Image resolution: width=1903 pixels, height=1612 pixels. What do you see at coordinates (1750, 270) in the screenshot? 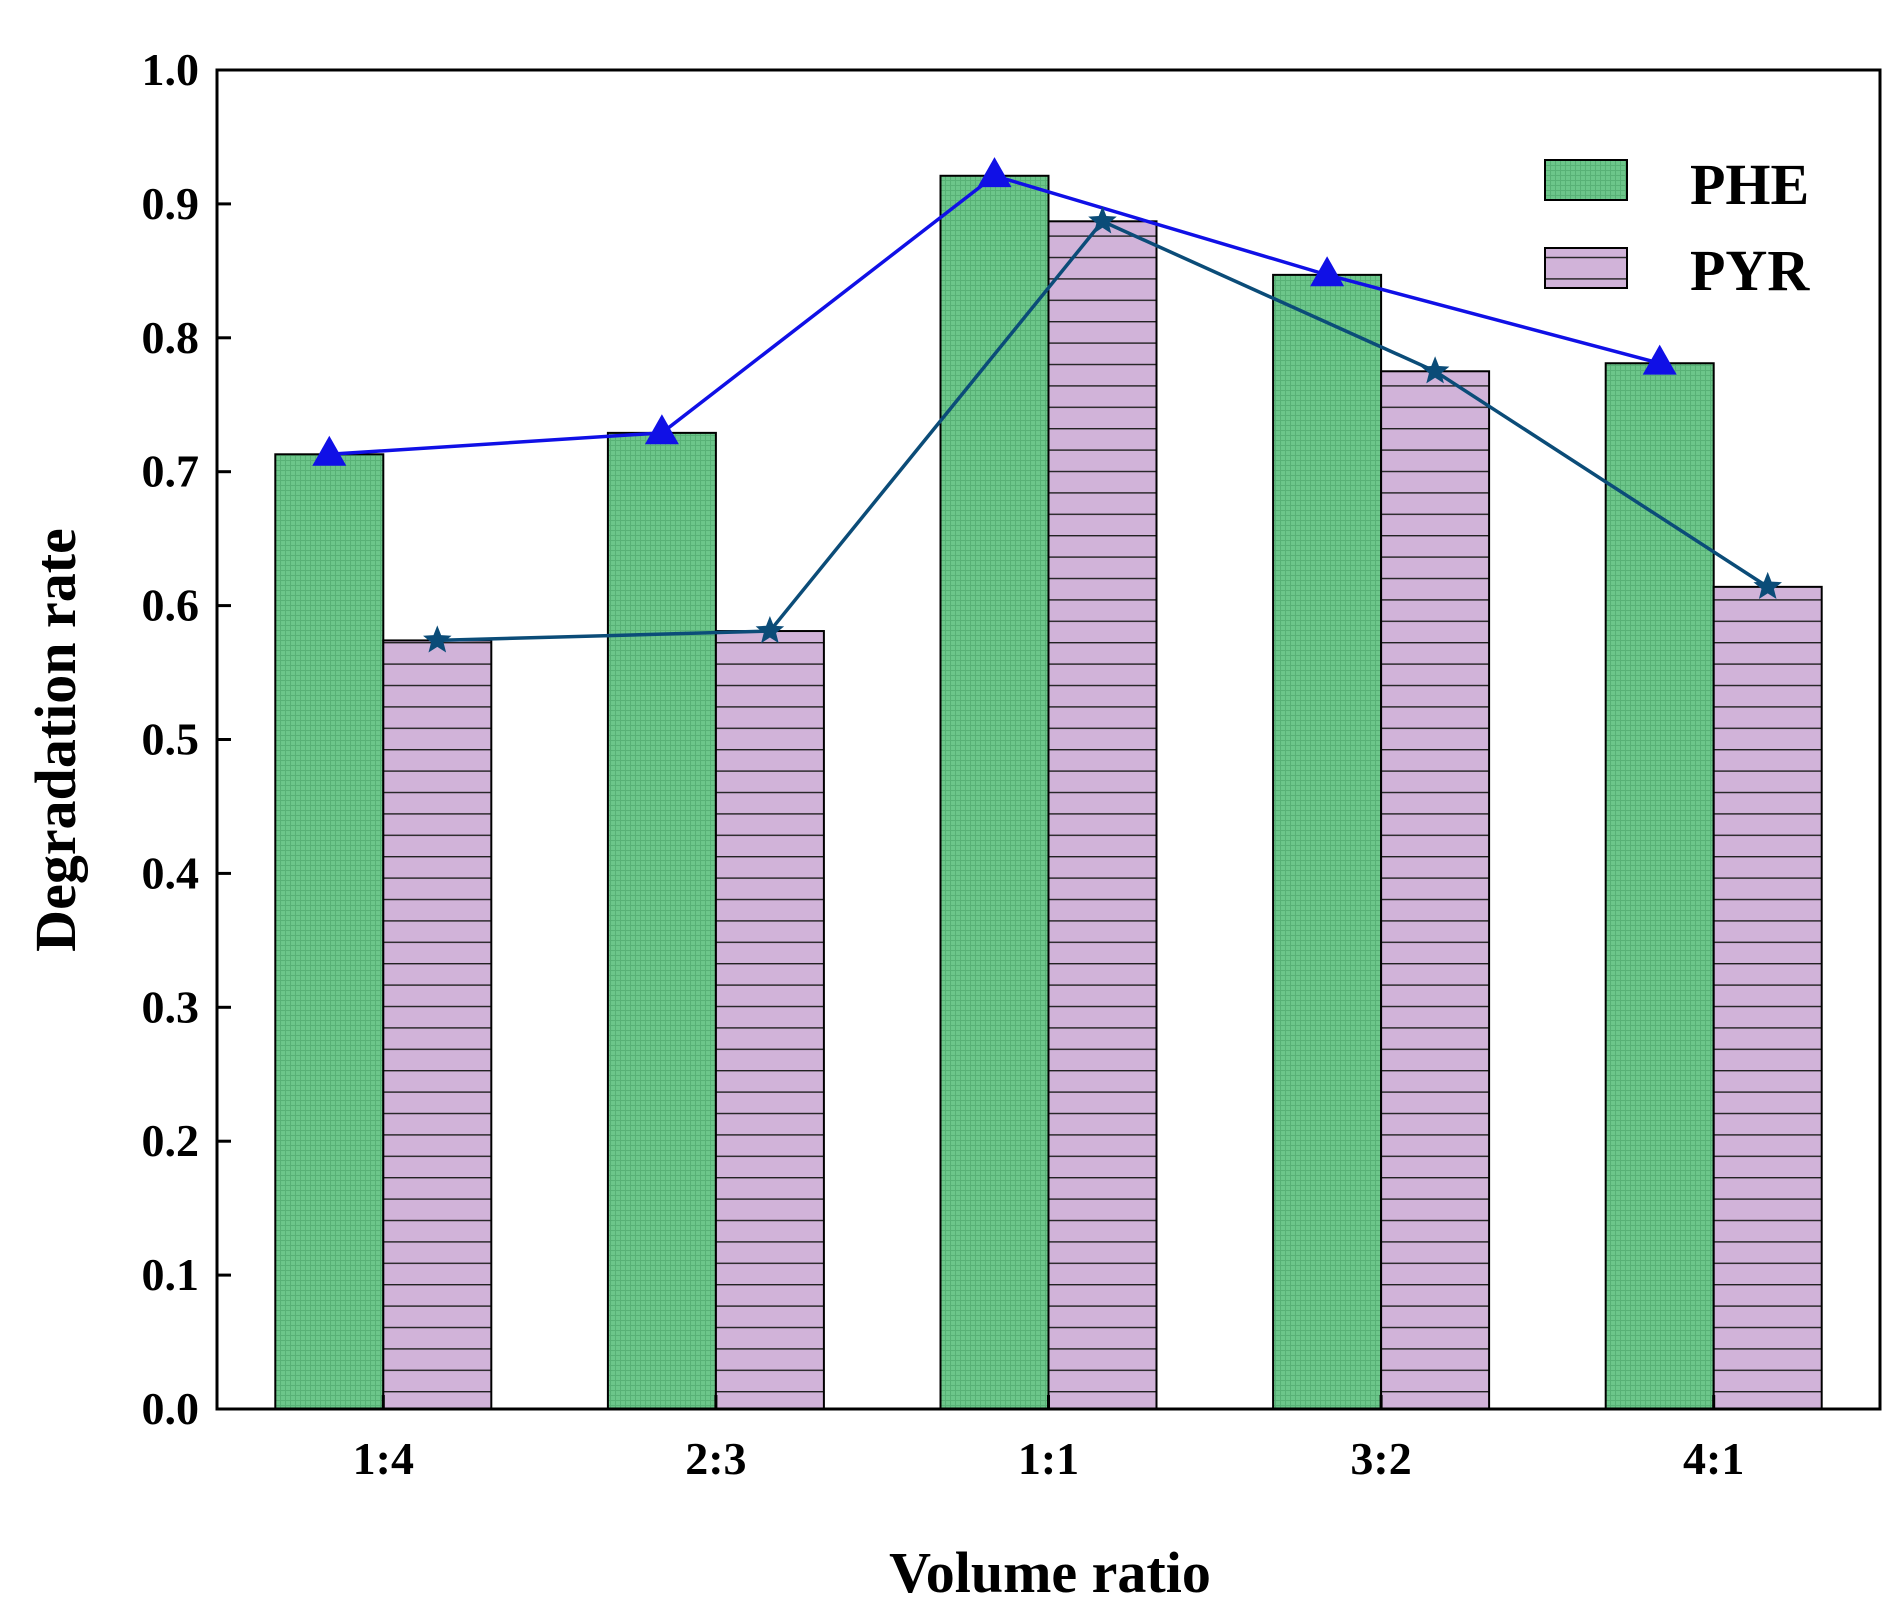
I see `legend-label-pyr: PYR` at bounding box center [1750, 270].